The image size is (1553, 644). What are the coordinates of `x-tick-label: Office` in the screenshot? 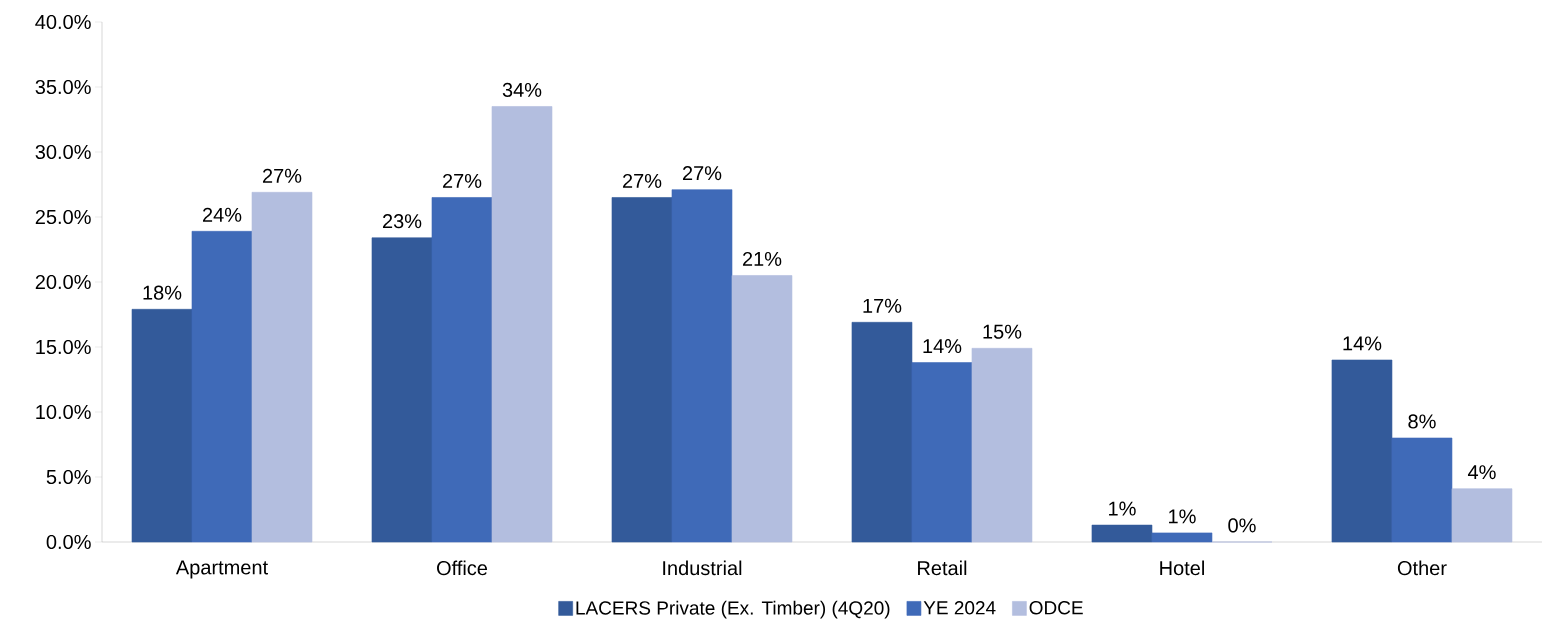 It's located at (462, 568).